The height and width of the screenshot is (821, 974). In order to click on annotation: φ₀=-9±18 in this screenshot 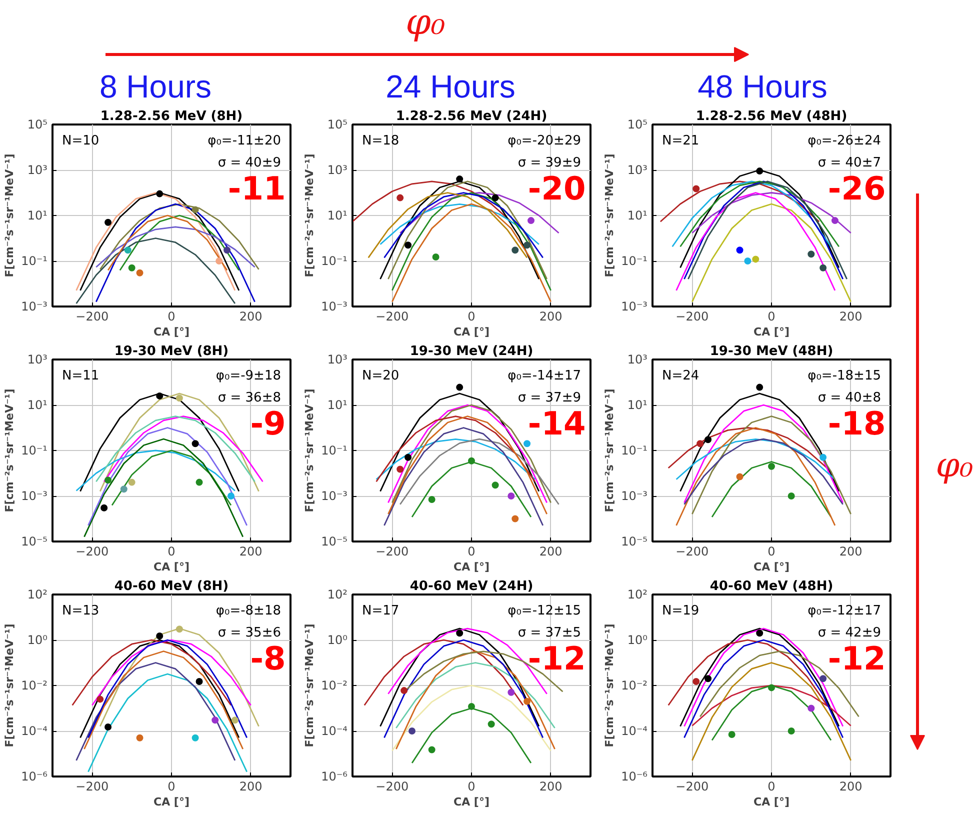, I will do `click(248, 376)`.